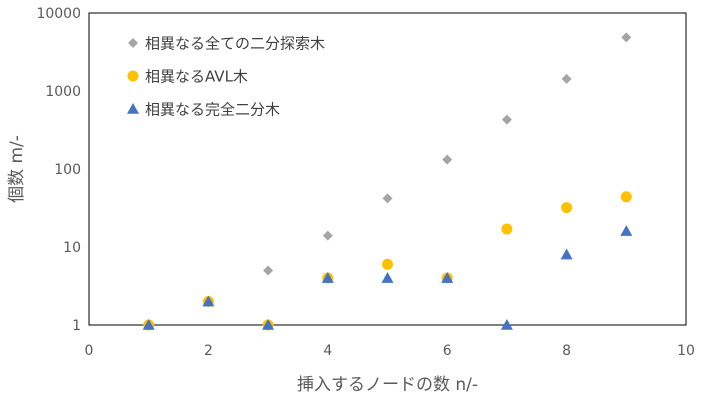  Describe the element at coordinates (72, 248) in the screenshot. I see `y-tick-label: 10` at that location.